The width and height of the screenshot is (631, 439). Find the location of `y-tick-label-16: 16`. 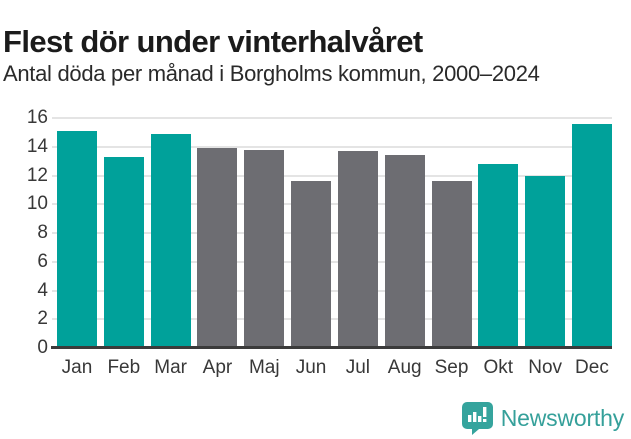

y-tick-label-16: 16 is located at coordinates (37, 117).